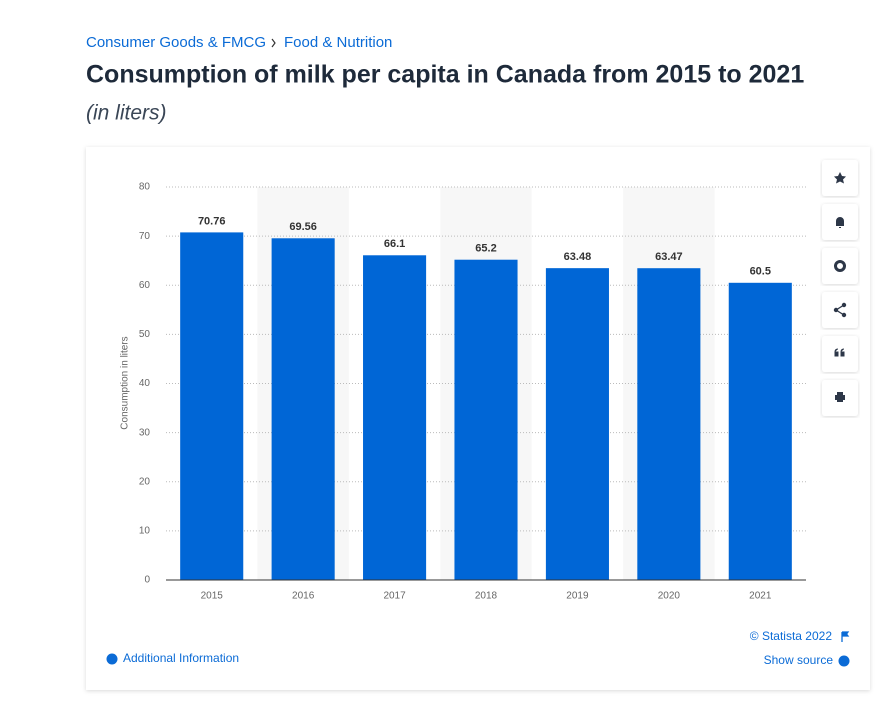 Image resolution: width=882 pixels, height=702 pixels. What do you see at coordinates (669, 257) in the screenshot?
I see `value-label: 63.47` at bounding box center [669, 257].